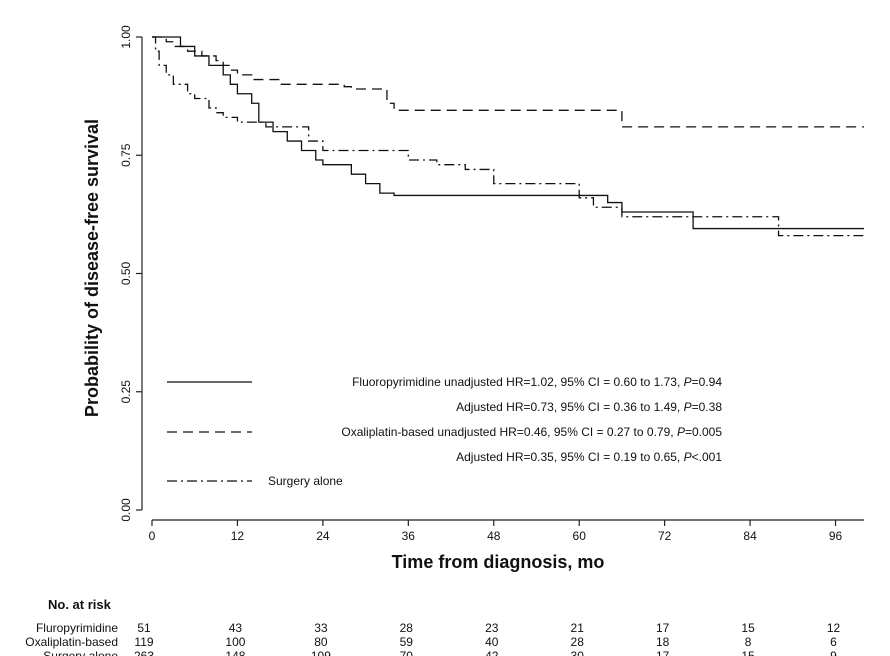 The image size is (890, 656). What do you see at coordinates (144, 628) in the screenshot?
I see `risk-count: 51` at bounding box center [144, 628].